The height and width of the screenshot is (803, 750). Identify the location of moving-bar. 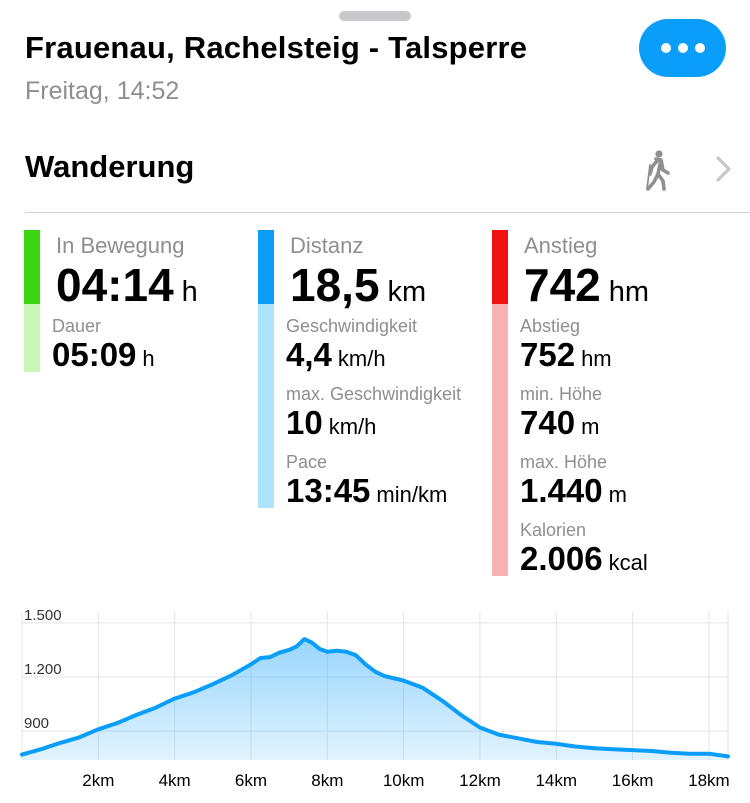
(32, 267).